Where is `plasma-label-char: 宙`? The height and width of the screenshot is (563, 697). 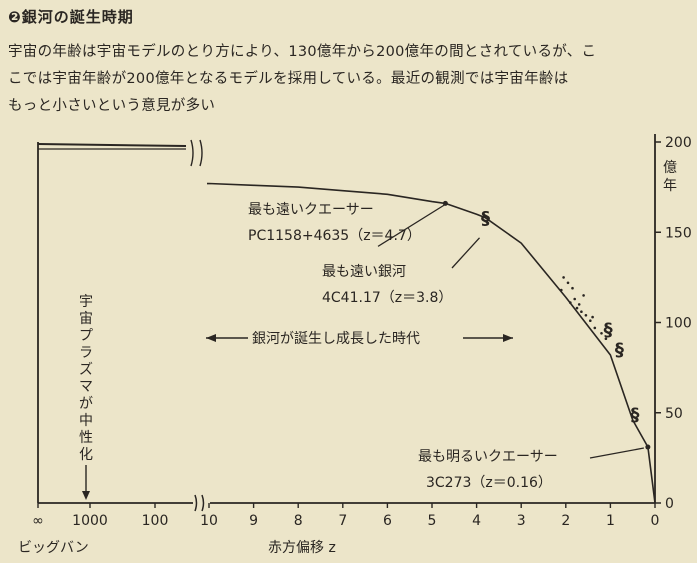
plasma-label-char: 宙 is located at coordinates (86, 319).